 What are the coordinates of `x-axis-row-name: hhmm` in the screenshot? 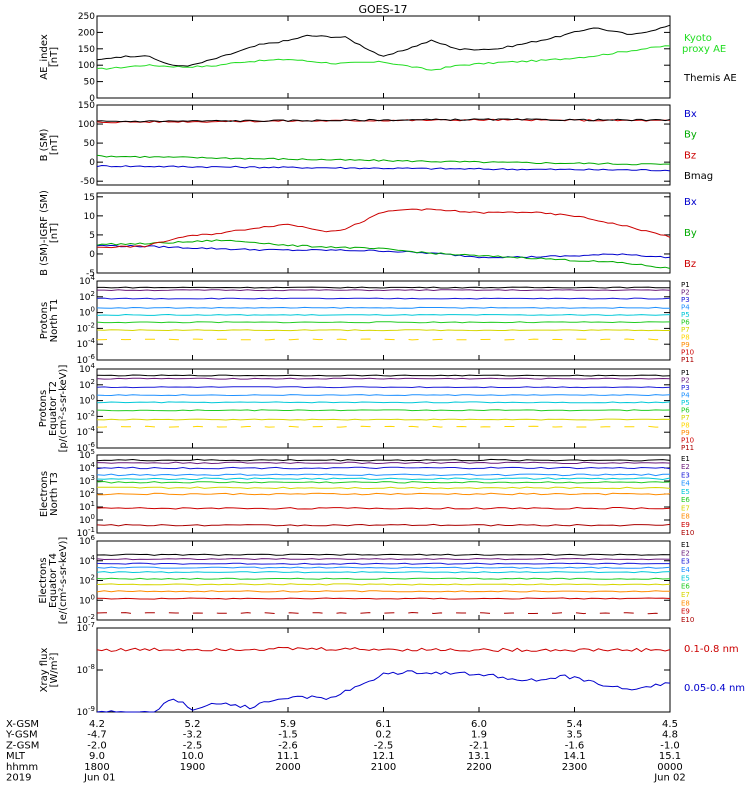 It's located at (22, 767).